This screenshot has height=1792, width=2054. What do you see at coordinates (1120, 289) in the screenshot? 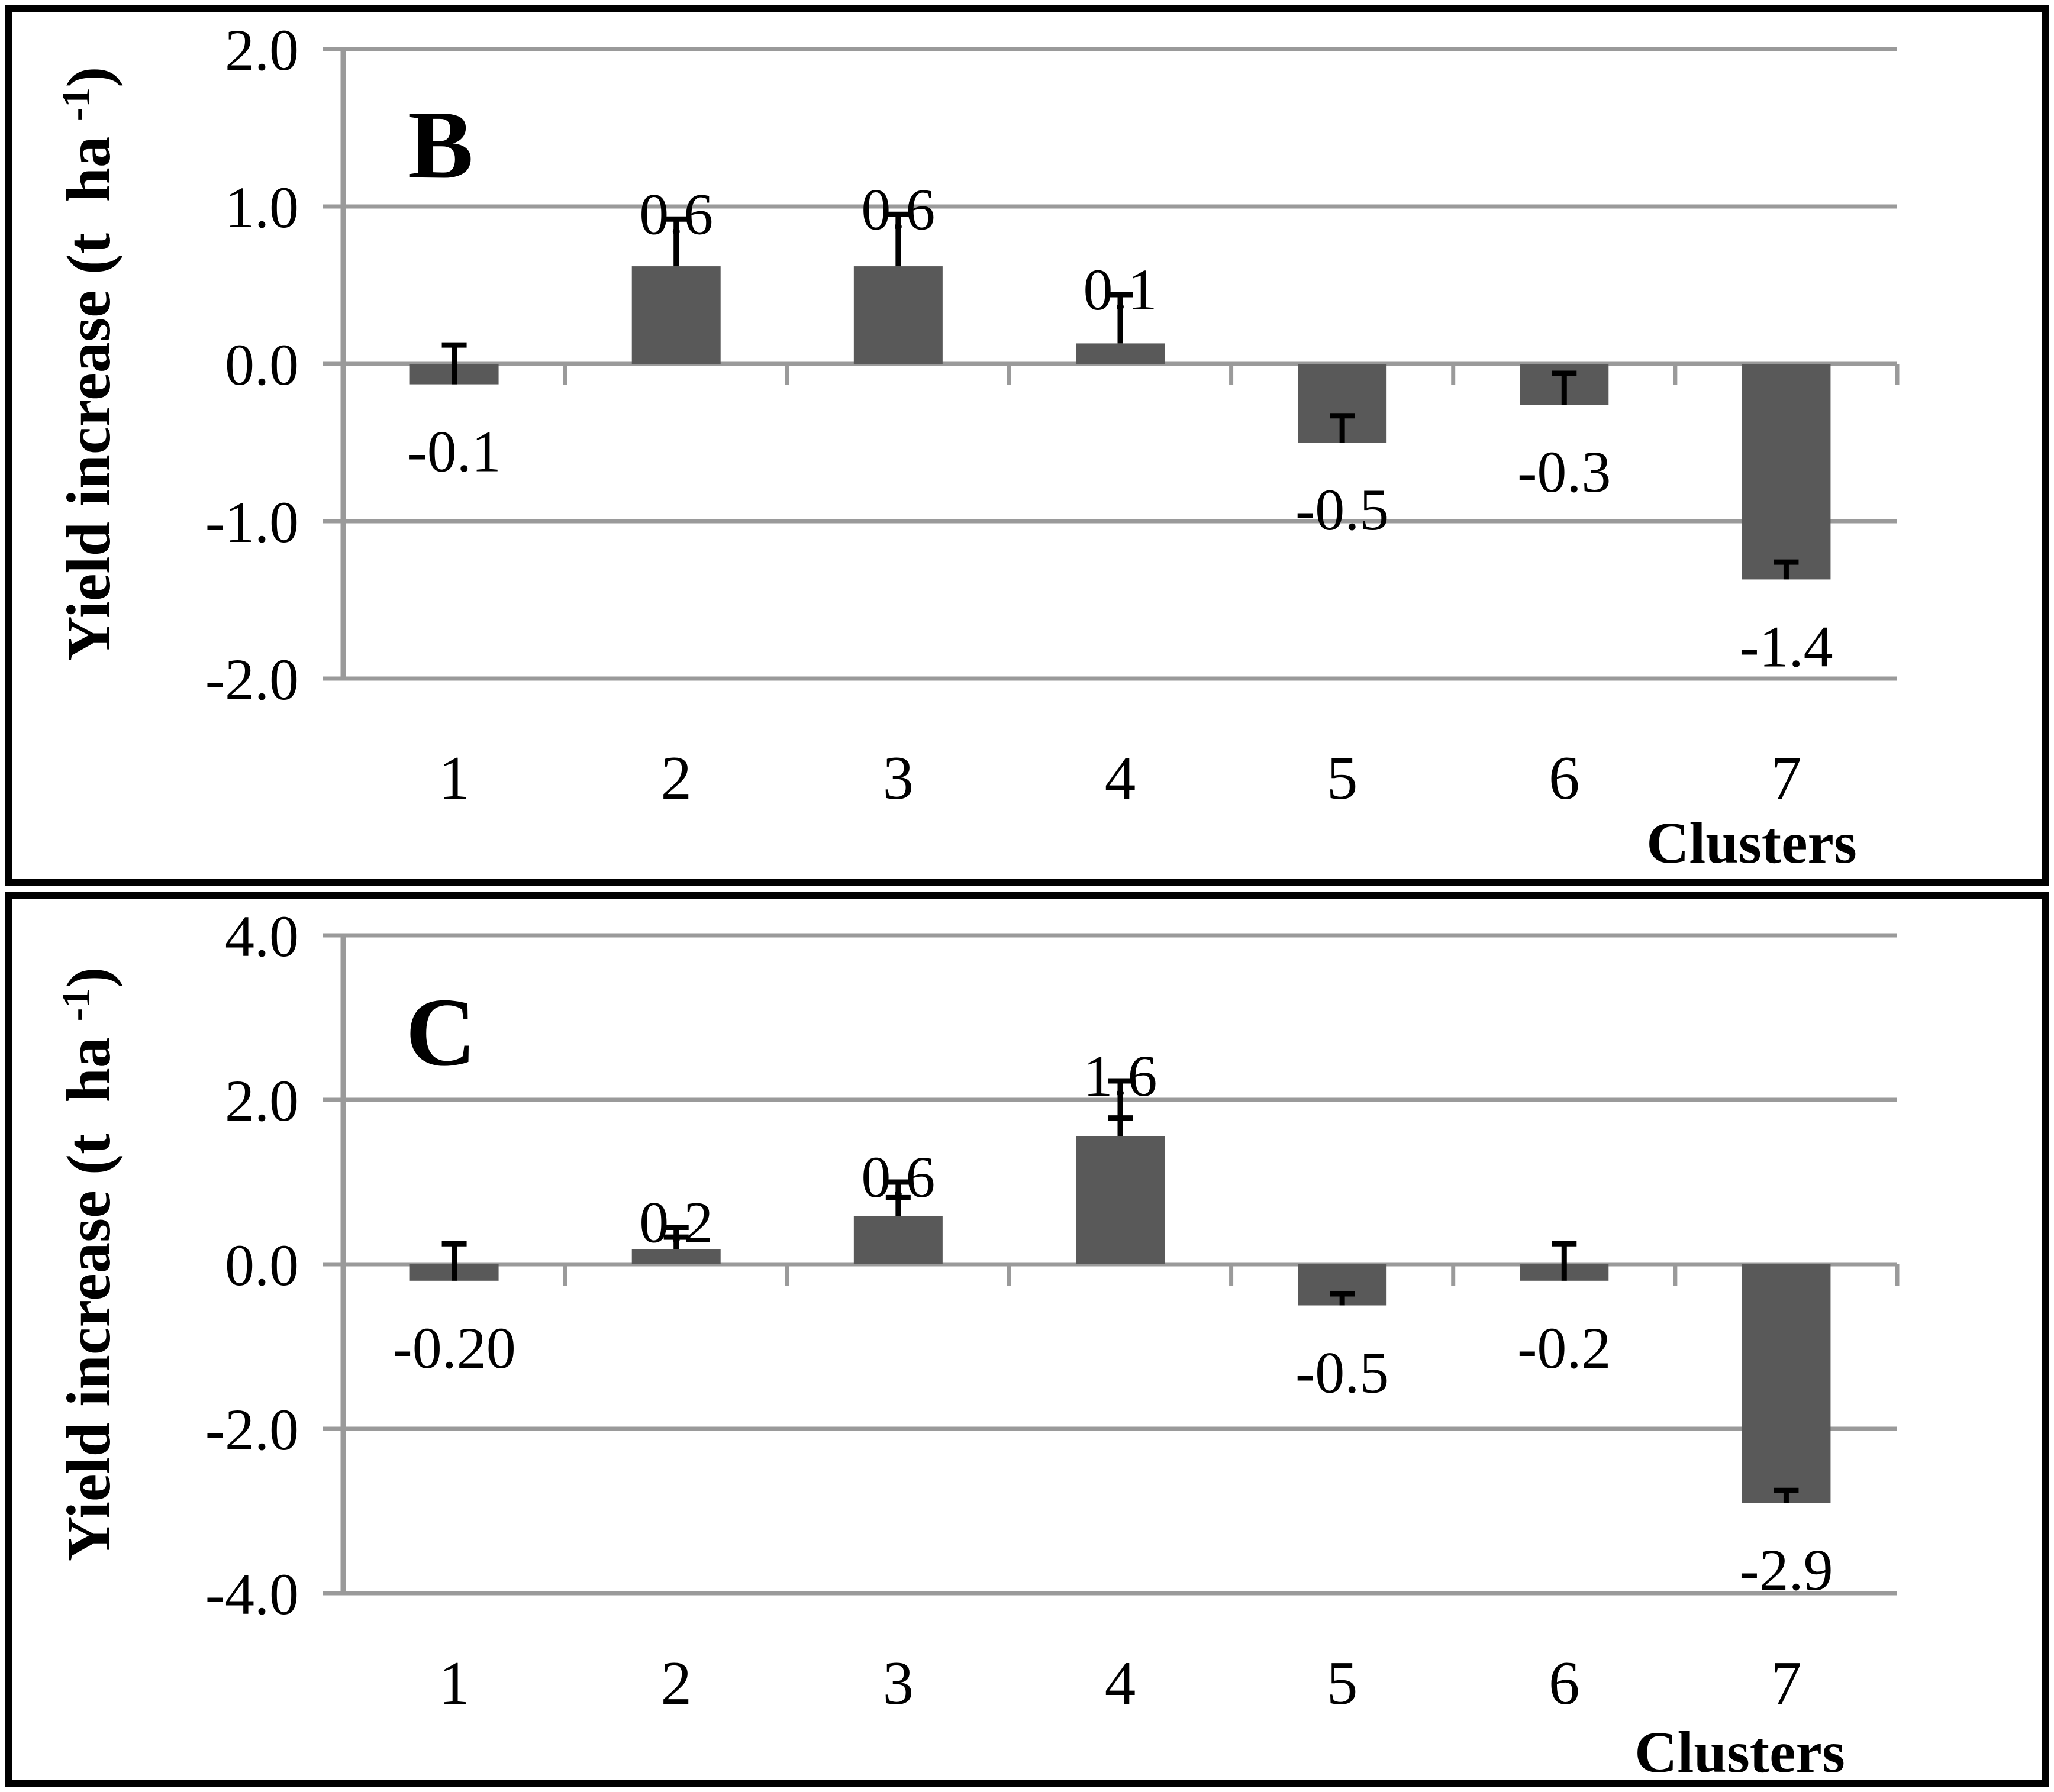
I see `bar-value-label: 0.1` at bounding box center [1120, 289].